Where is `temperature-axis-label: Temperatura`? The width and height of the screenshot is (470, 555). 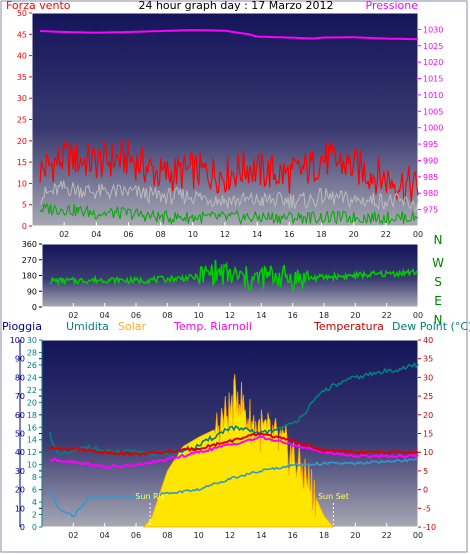
temperature-axis-label: Temperatura is located at coordinates (348, 326).